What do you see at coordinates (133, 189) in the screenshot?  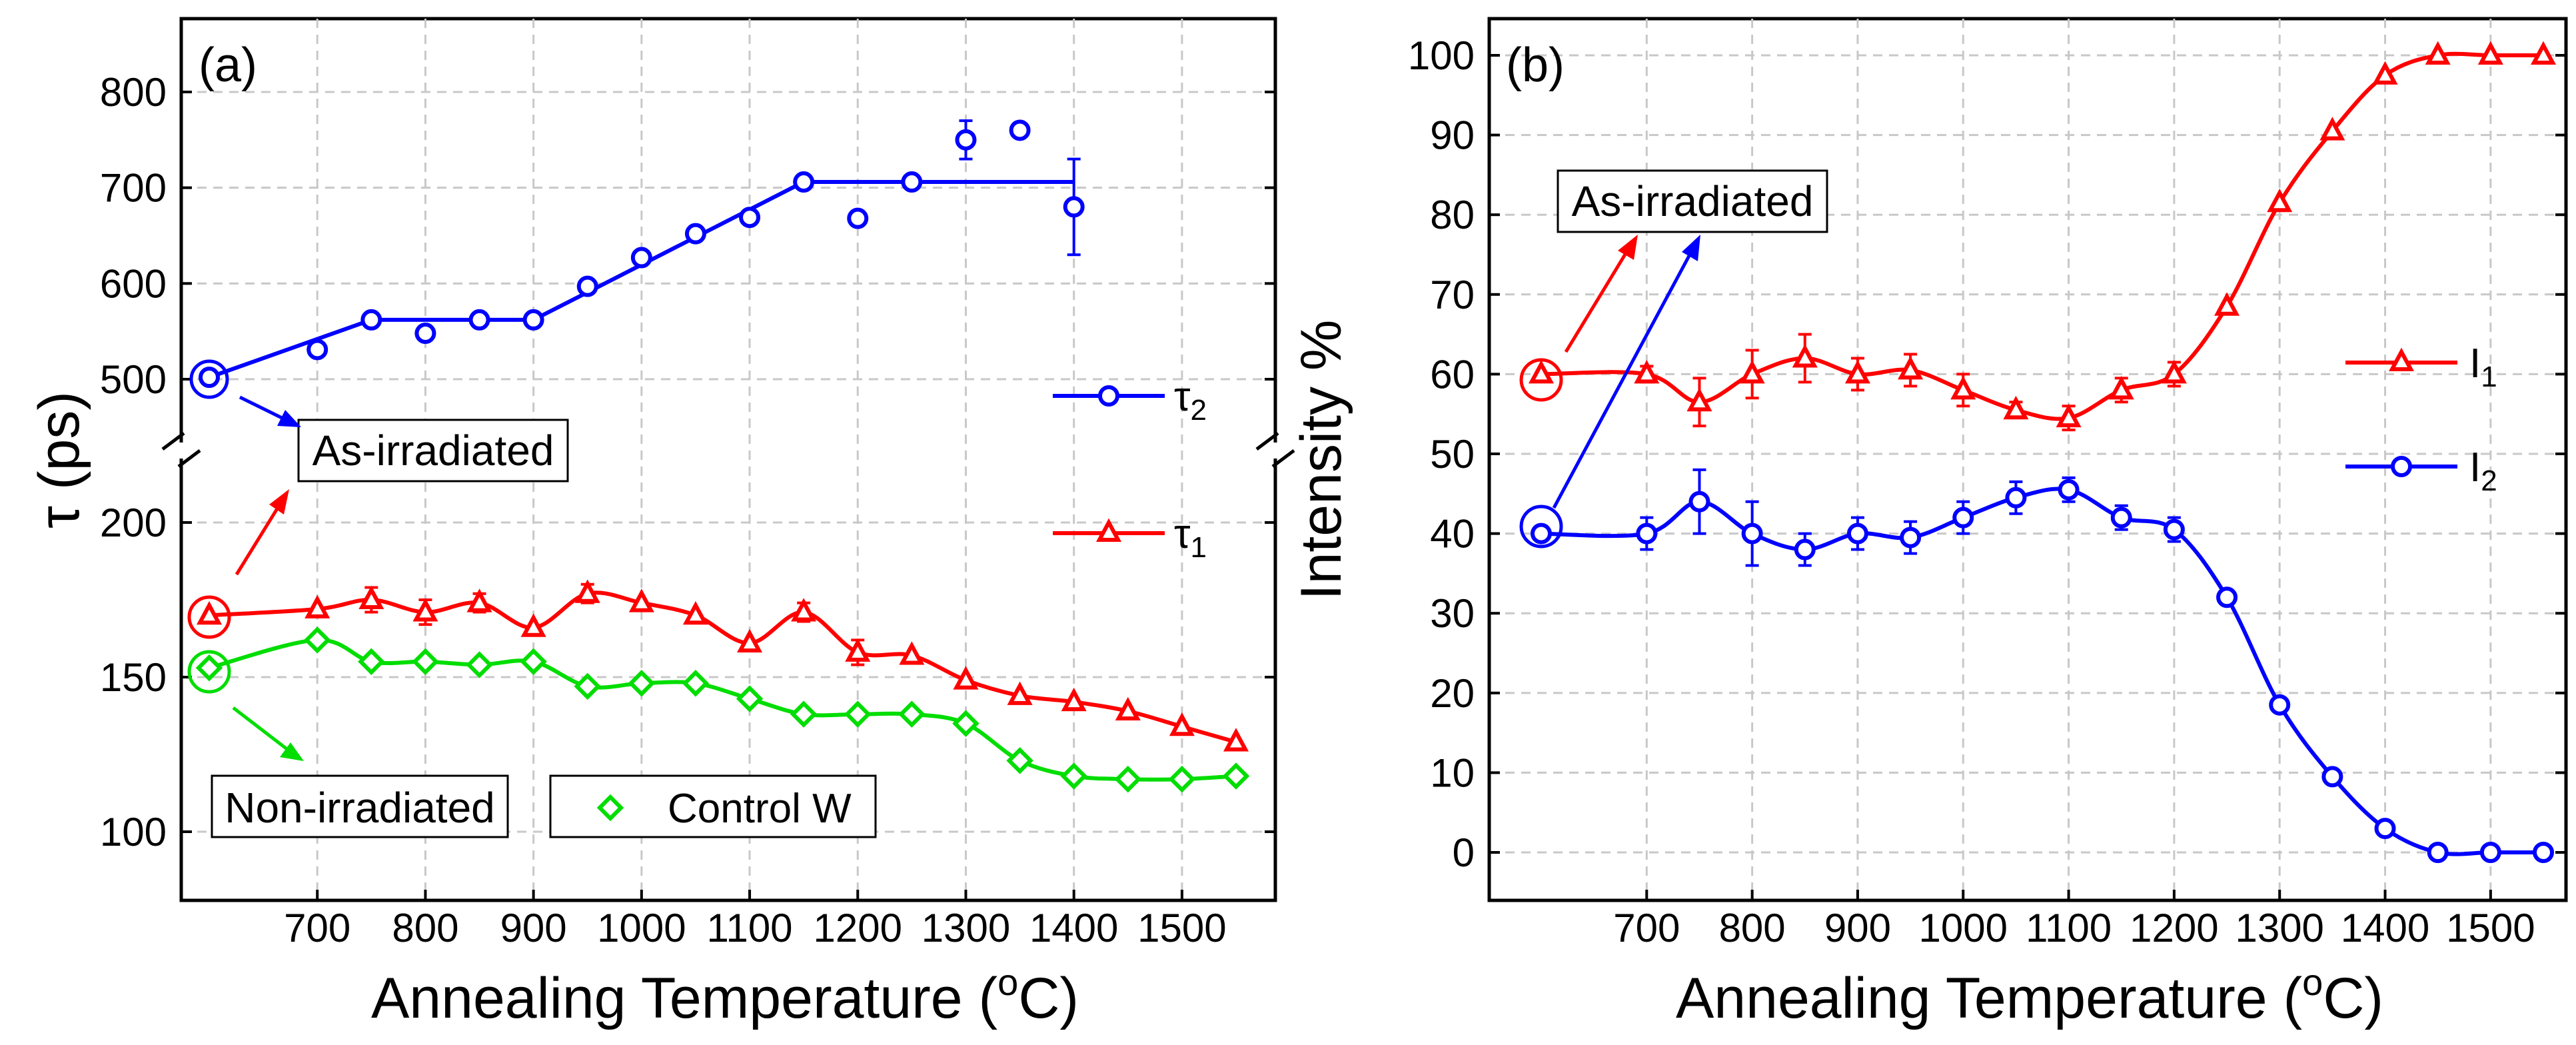 I see `y-tick-label: 700` at bounding box center [133, 189].